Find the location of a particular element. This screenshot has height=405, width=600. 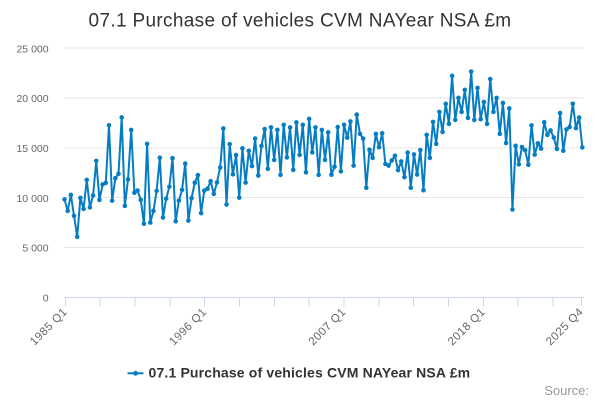

svg-text: 5 000 is located at coordinates (35, 249).